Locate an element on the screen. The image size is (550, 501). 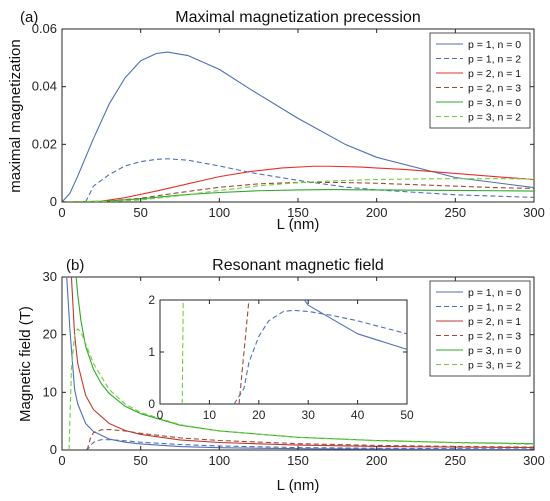
b-x-tick-label: 50 is located at coordinates (140, 460).